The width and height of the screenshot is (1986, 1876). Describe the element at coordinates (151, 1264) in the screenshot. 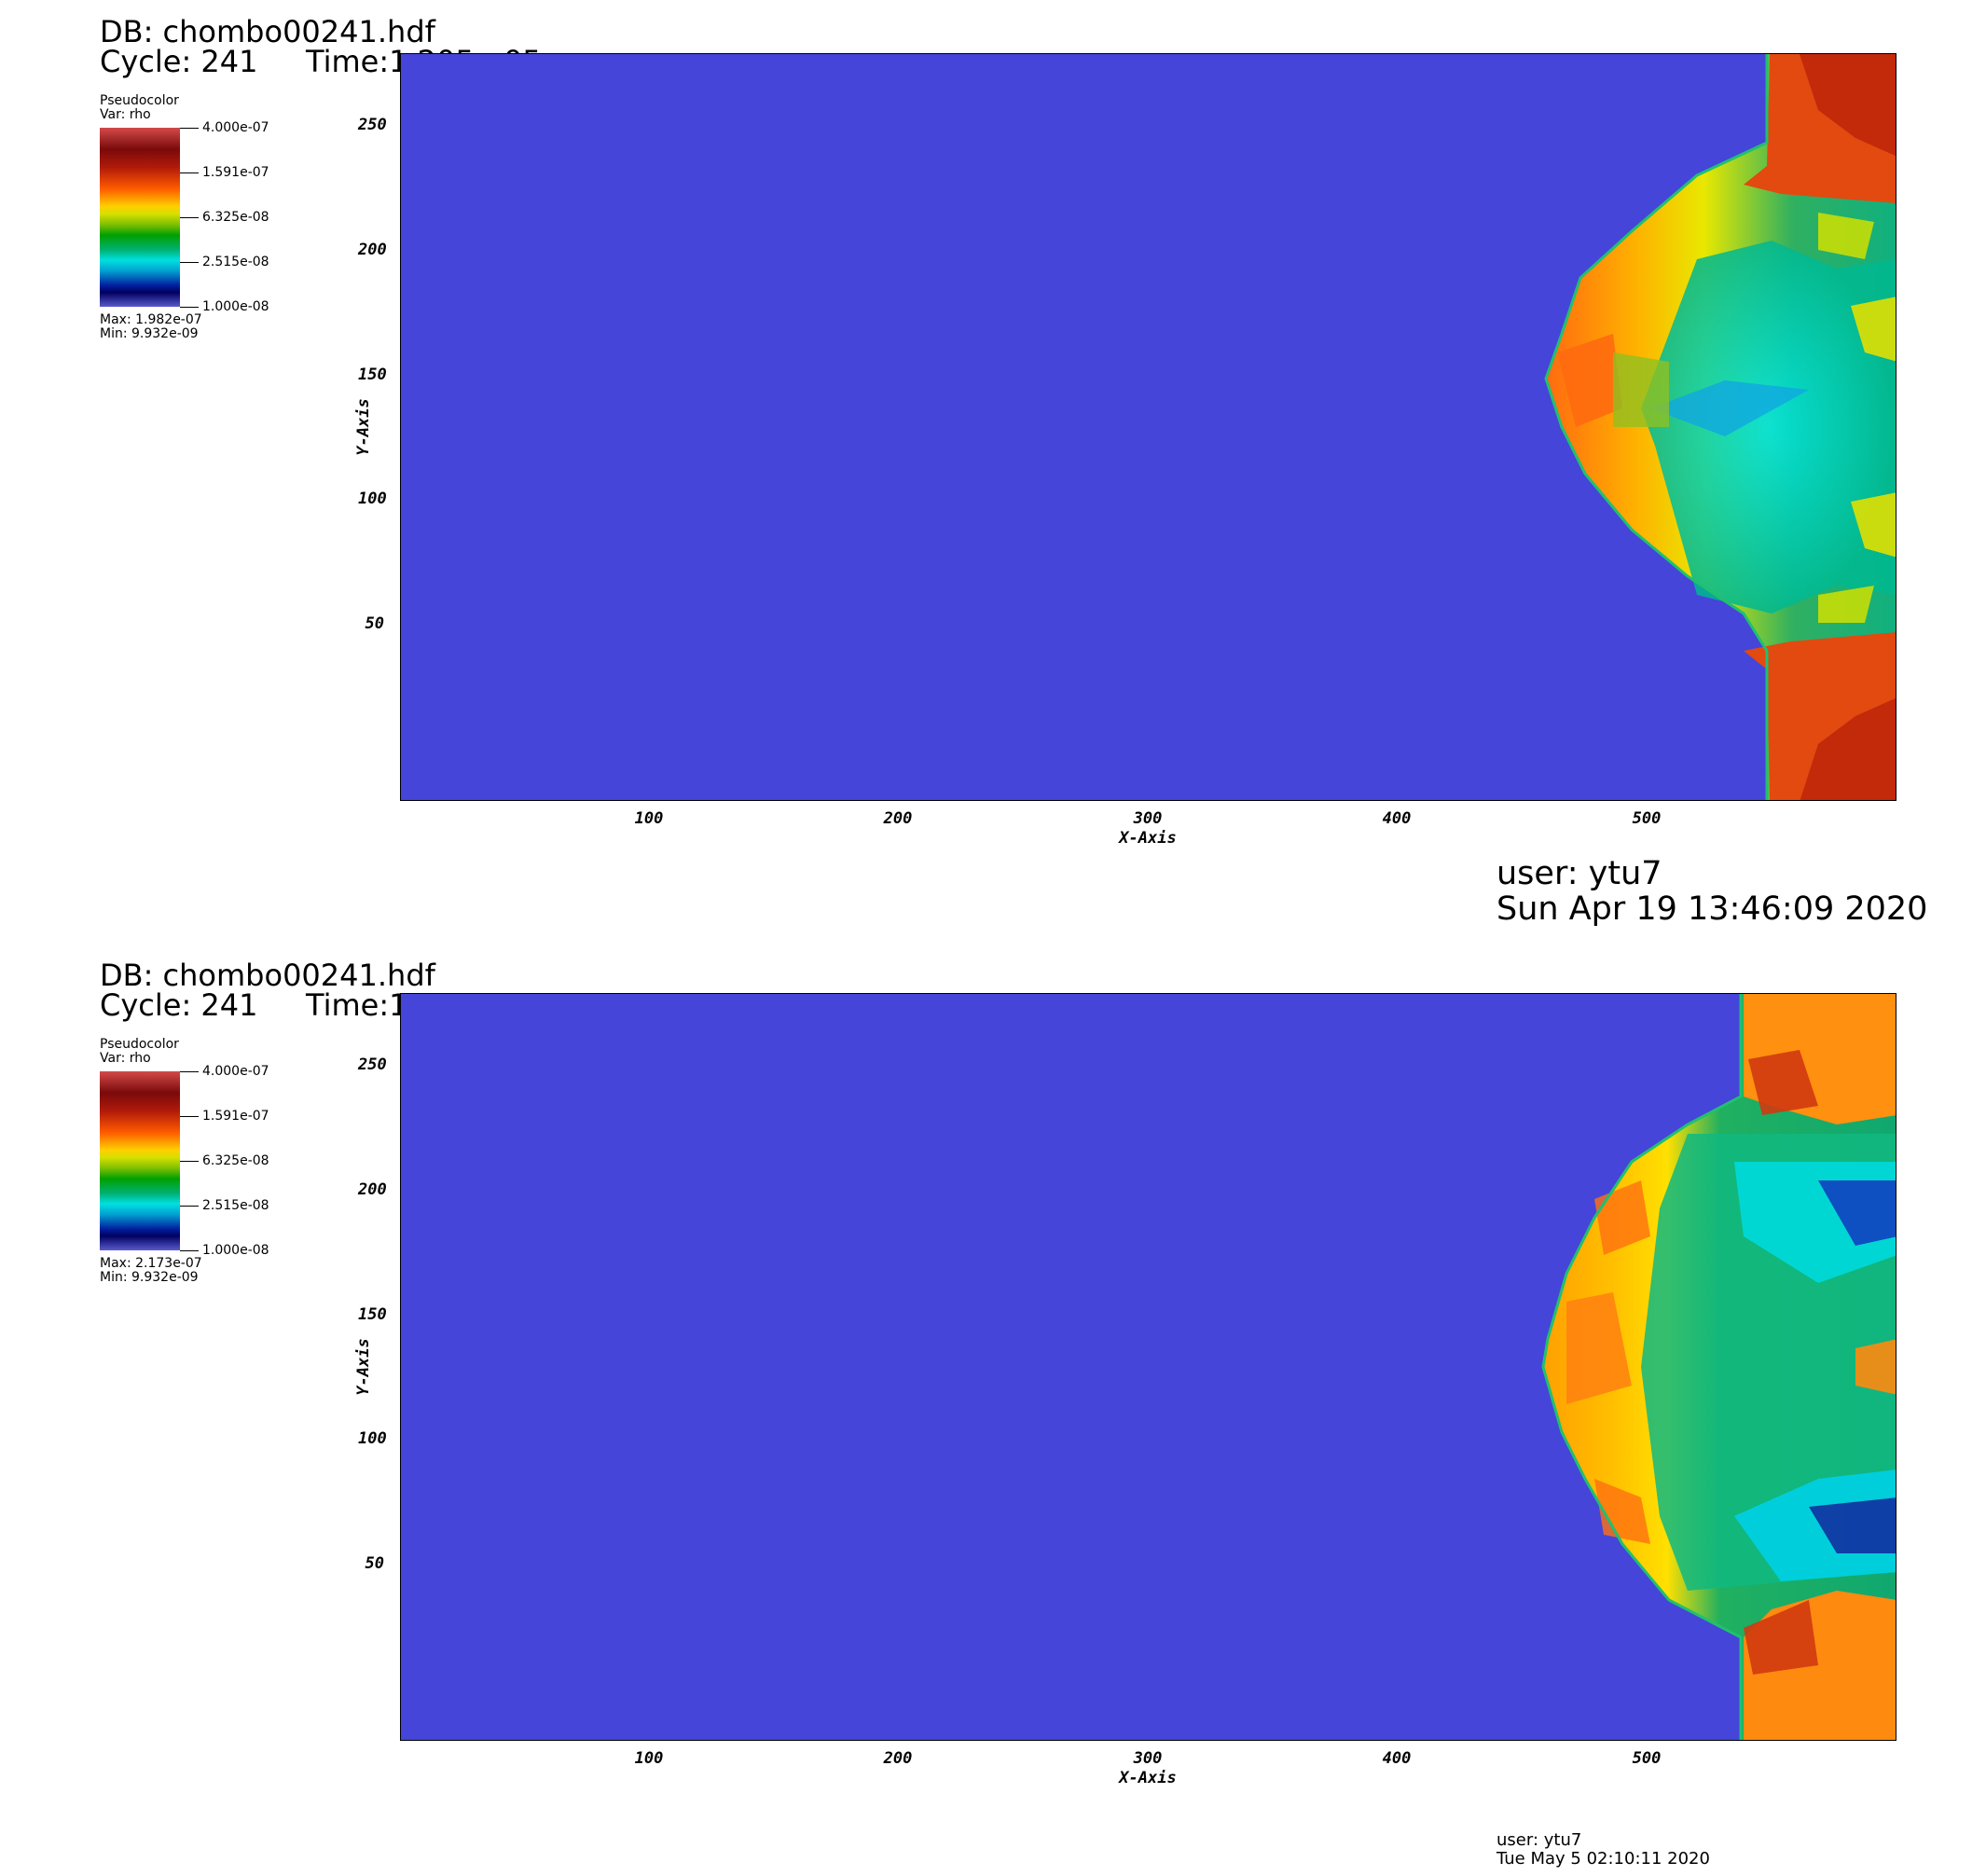

I see `legend-max: Max: 2.173e-07` at that location.